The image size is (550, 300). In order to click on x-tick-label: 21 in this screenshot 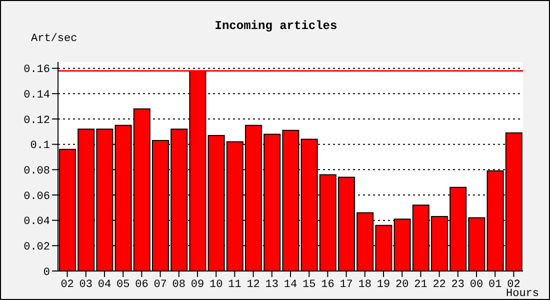, I will do `click(421, 284)`.